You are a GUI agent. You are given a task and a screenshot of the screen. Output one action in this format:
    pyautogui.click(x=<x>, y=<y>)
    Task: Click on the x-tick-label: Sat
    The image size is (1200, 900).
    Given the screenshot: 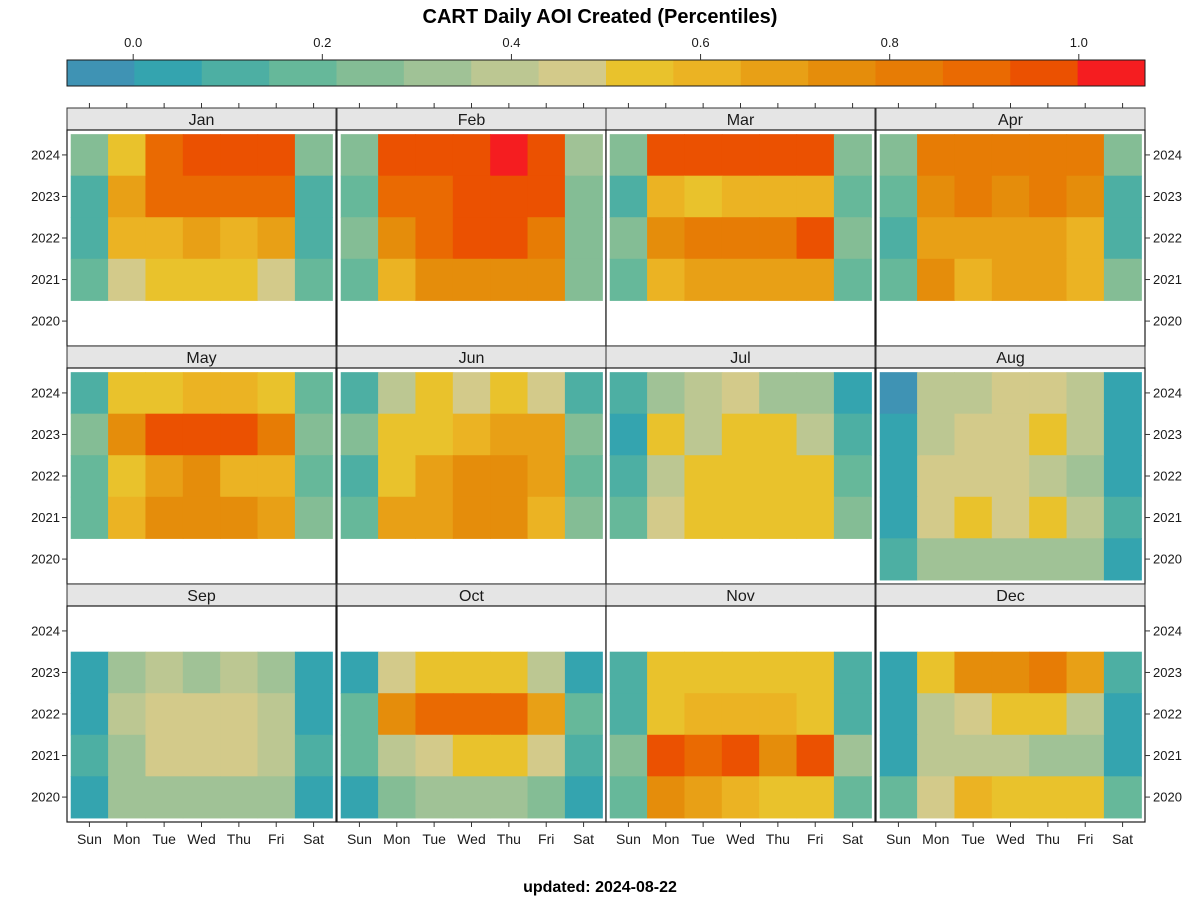 What is the action you would take?
    pyautogui.click(x=852, y=839)
    